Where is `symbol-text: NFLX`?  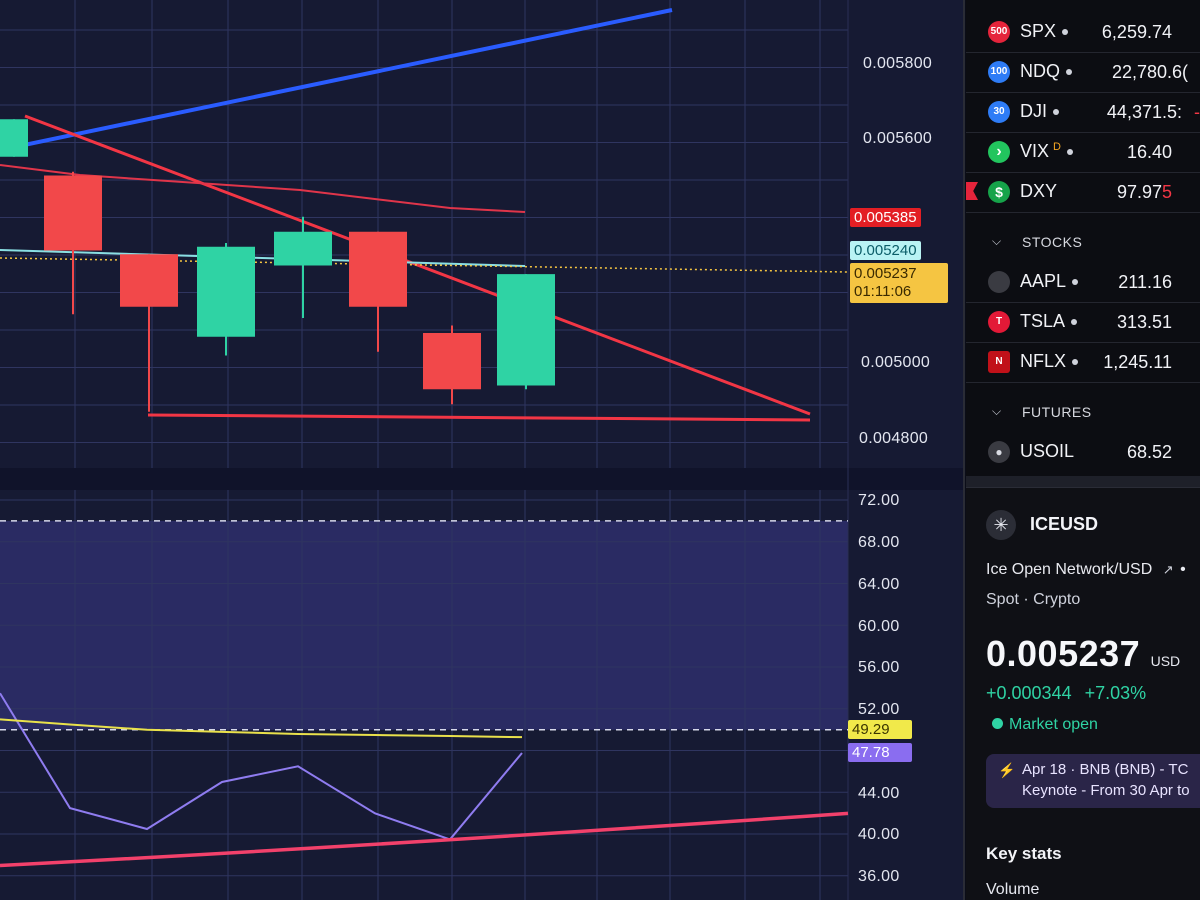
symbol-text: NFLX is located at coordinates (1043, 361).